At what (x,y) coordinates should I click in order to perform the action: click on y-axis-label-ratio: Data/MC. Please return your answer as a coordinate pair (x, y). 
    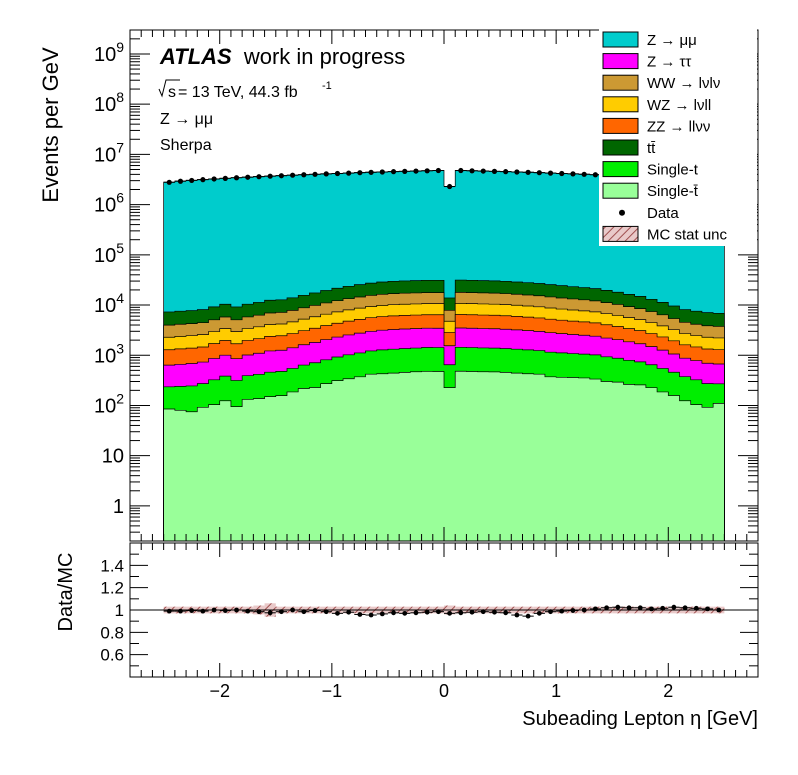
    Looking at the image, I should click on (66, 592).